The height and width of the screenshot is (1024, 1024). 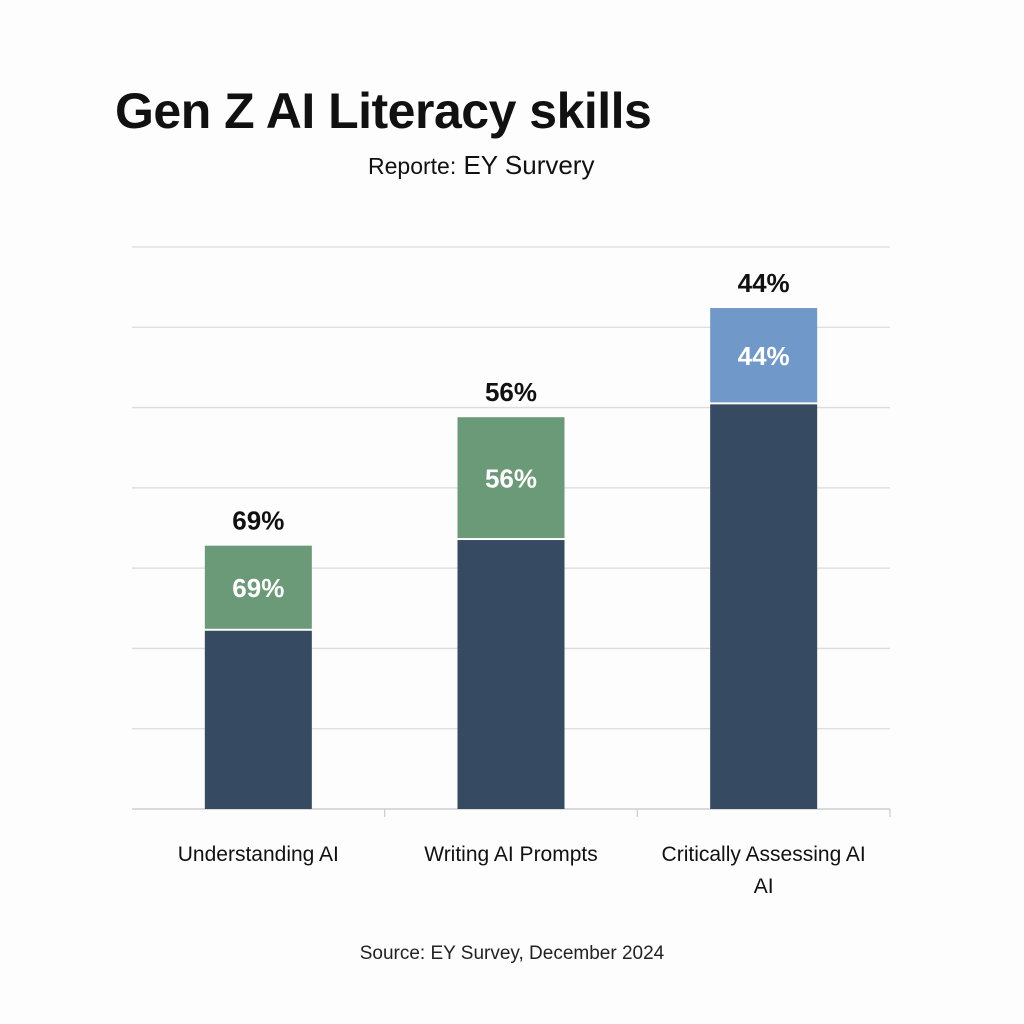 What do you see at coordinates (764, 886) in the screenshot?
I see `x-tick-label: AI` at bounding box center [764, 886].